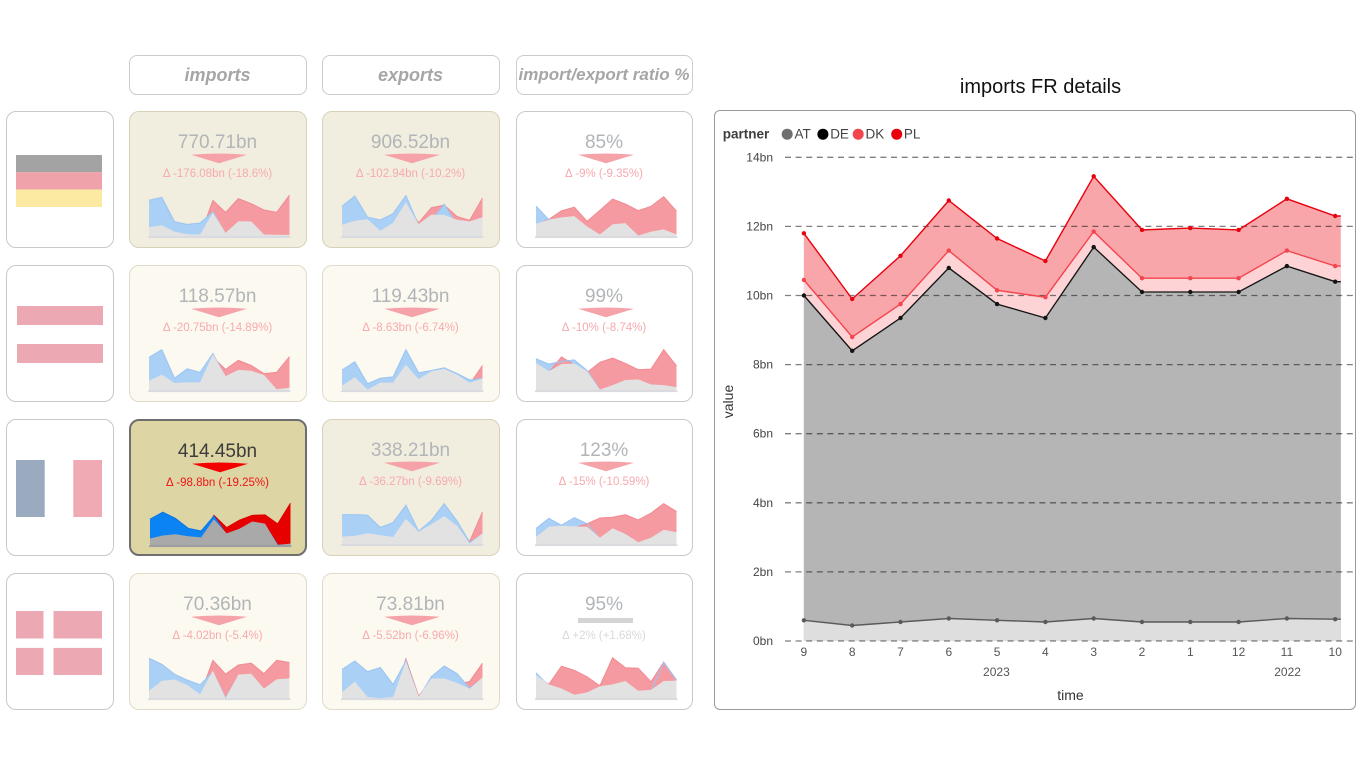 The height and width of the screenshot is (768, 1366). What do you see at coordinates (759, 157) in the screenshot?
I see `svg-text: 14bn` at bounding box center [759, 157].